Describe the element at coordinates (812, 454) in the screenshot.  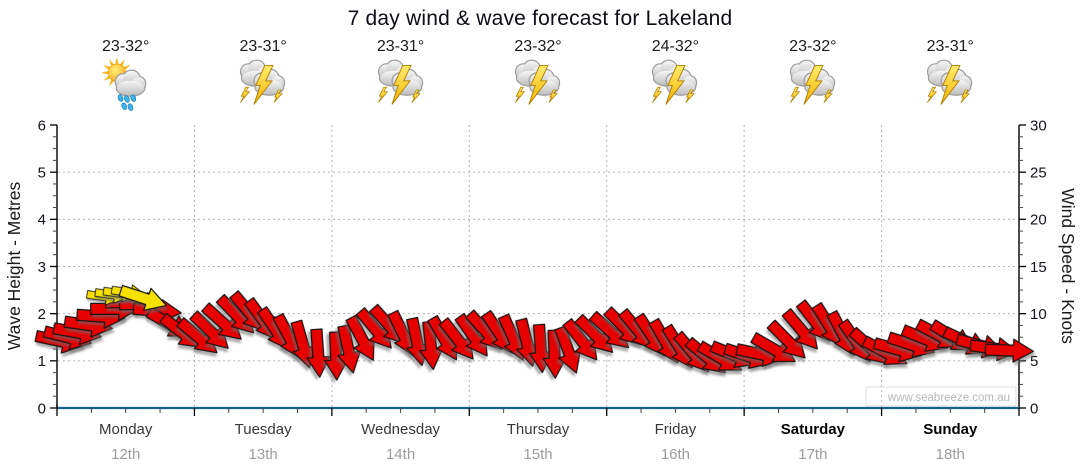
I see `day-date: 17th` at that location.